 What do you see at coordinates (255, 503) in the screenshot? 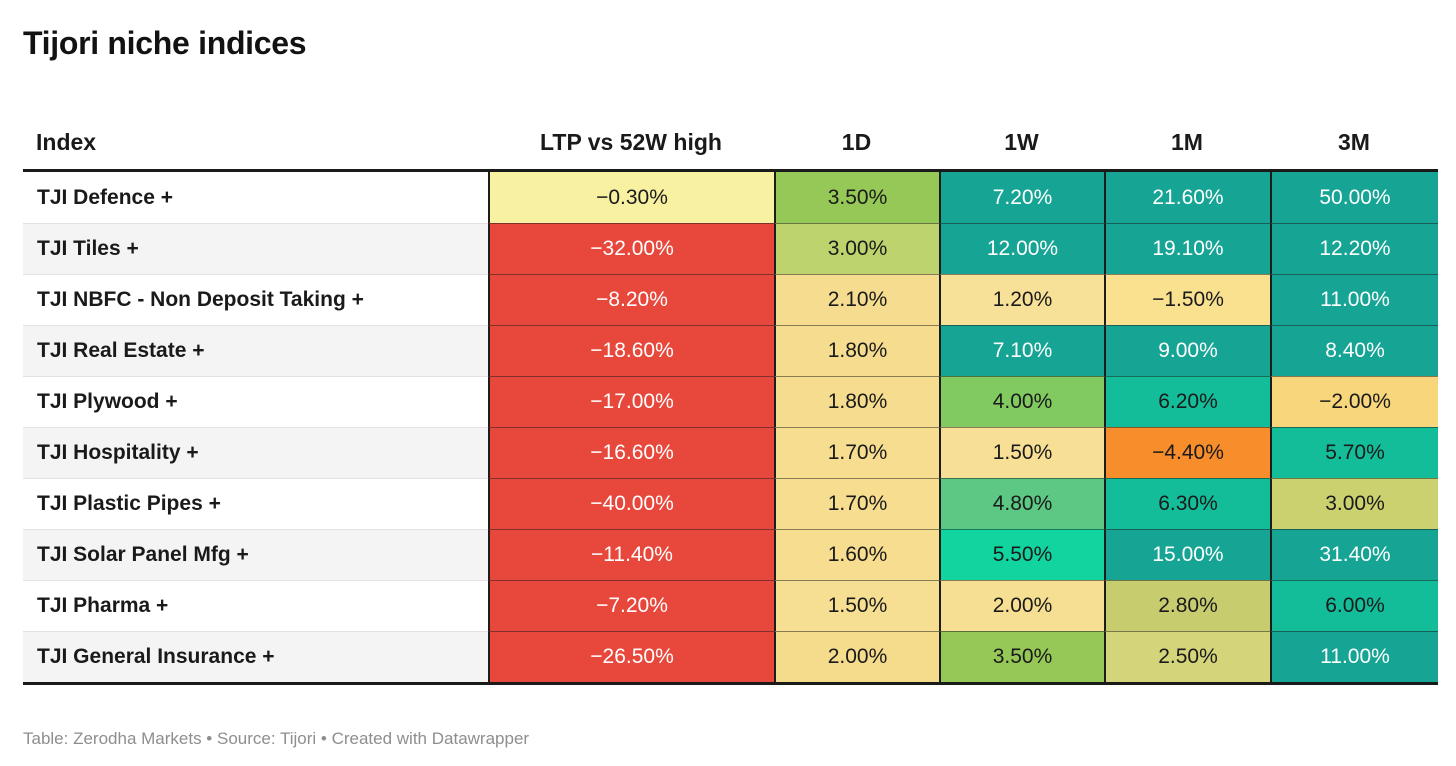
I see `row-label: TJI Plastic Pipes +` at bounding box center [255, 503].